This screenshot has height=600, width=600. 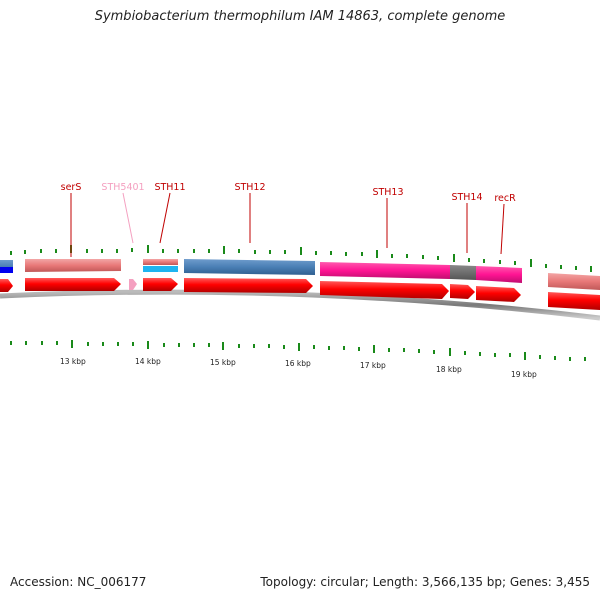 I want to click on gene-label-sth5401: STH5401, so click(x=122, y=187).